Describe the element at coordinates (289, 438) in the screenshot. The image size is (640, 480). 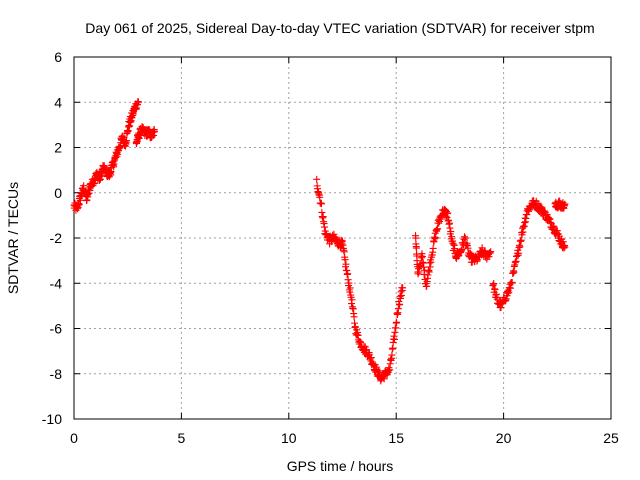
I see `x-tick-label: 10` at that location.